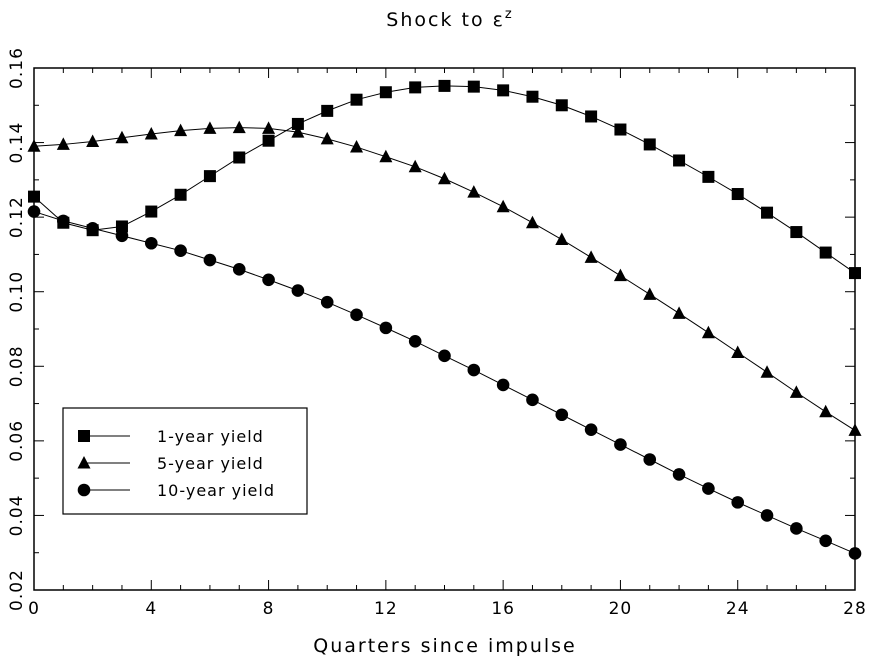  Describe the element at coordinates (269, 609) in the screenshot. I see `x-tick-label: 8` at that location.